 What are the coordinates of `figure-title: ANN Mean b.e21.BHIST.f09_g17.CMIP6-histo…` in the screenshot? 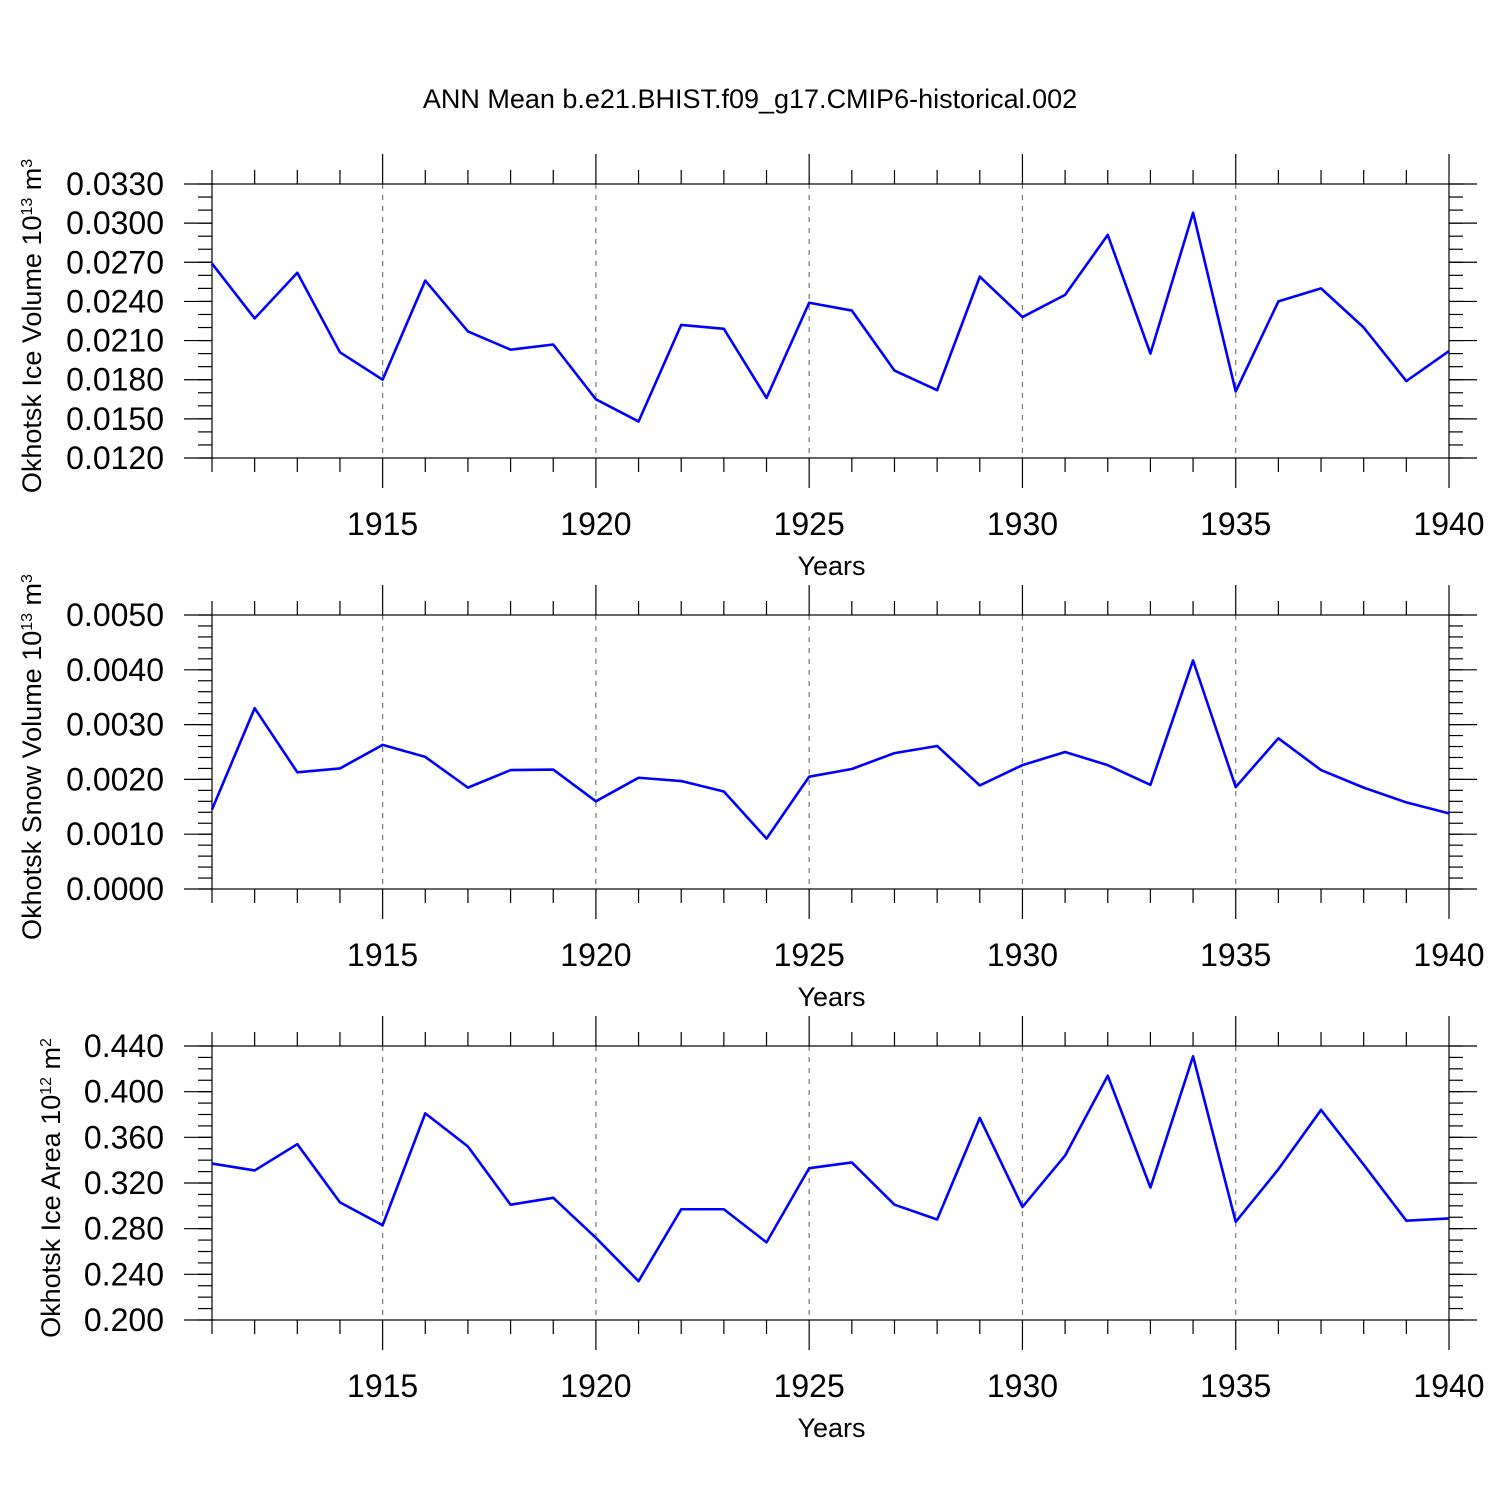 It's located at (750, 99).